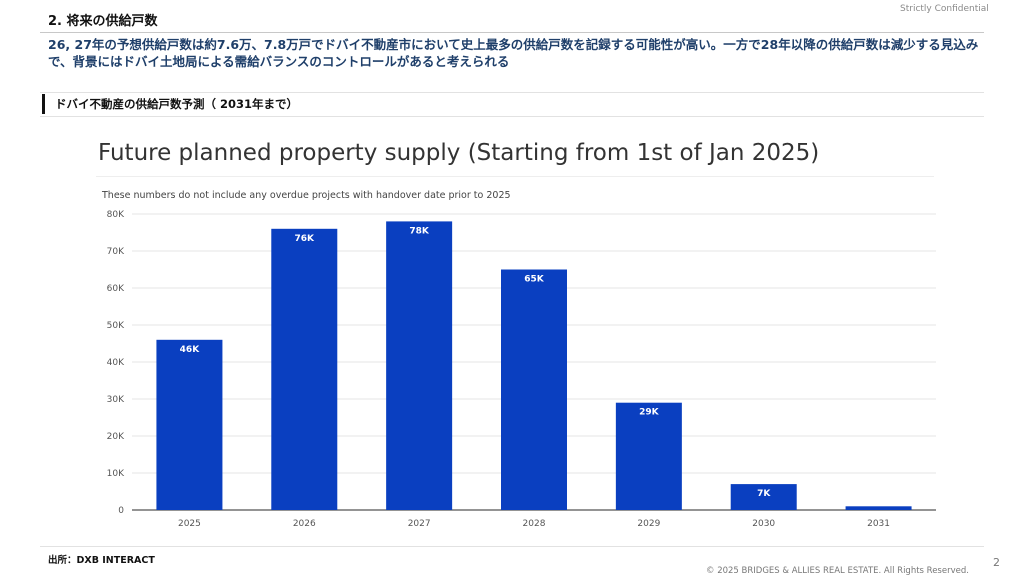  I want to click on bar-2028, so click(534, 389).